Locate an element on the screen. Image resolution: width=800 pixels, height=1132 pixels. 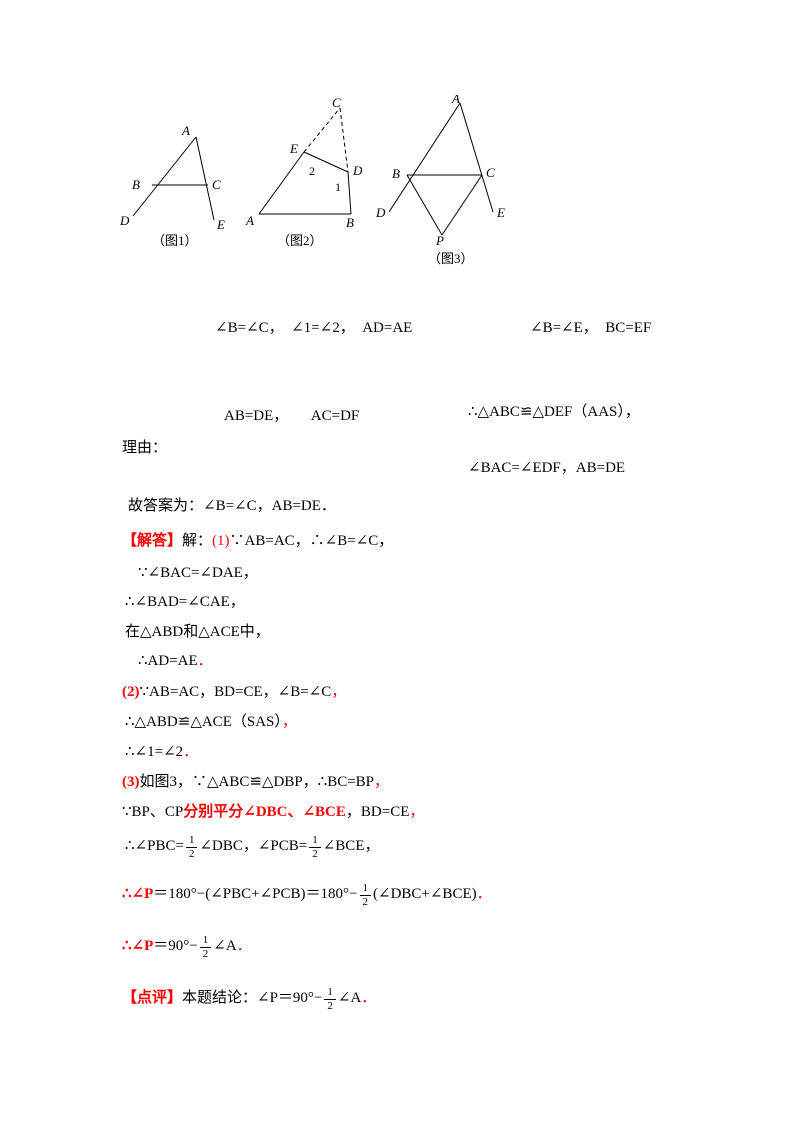
angle-label-2: 2 is located at coordinates (312, 171).